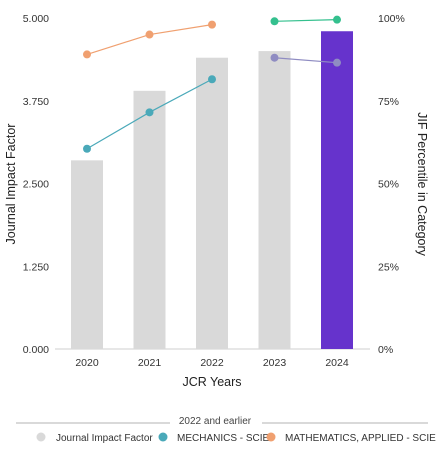  I want to click on x-ticks: 2020 2021 2022 2023 2024, so click(212, 363).